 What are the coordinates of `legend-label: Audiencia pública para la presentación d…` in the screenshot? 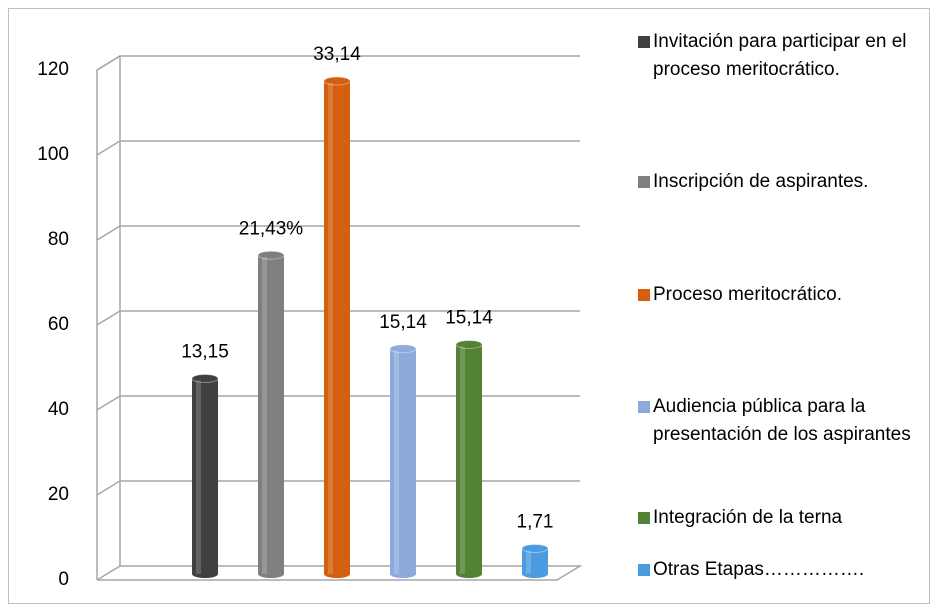 It's located at (782, 420).